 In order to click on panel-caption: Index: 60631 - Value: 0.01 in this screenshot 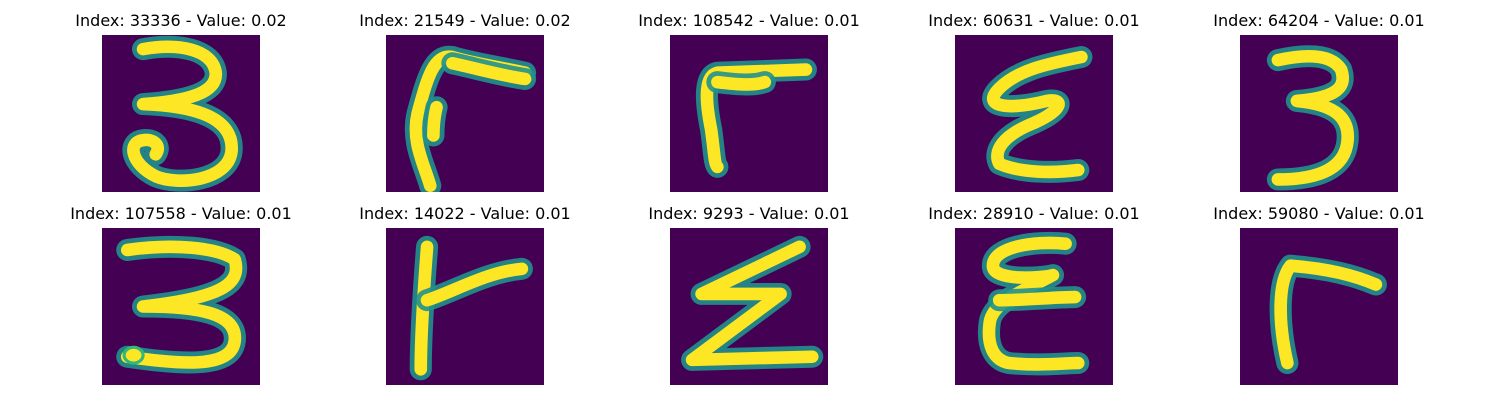, I will do `click(1034, 20)`.